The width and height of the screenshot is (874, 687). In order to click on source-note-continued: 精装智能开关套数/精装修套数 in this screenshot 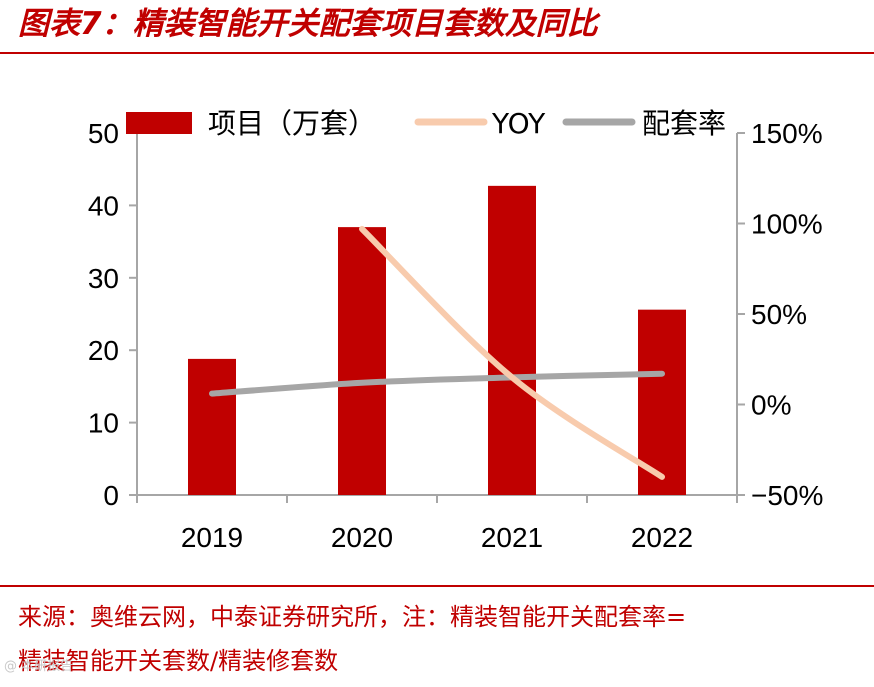, I will do `click(178, 661)`.